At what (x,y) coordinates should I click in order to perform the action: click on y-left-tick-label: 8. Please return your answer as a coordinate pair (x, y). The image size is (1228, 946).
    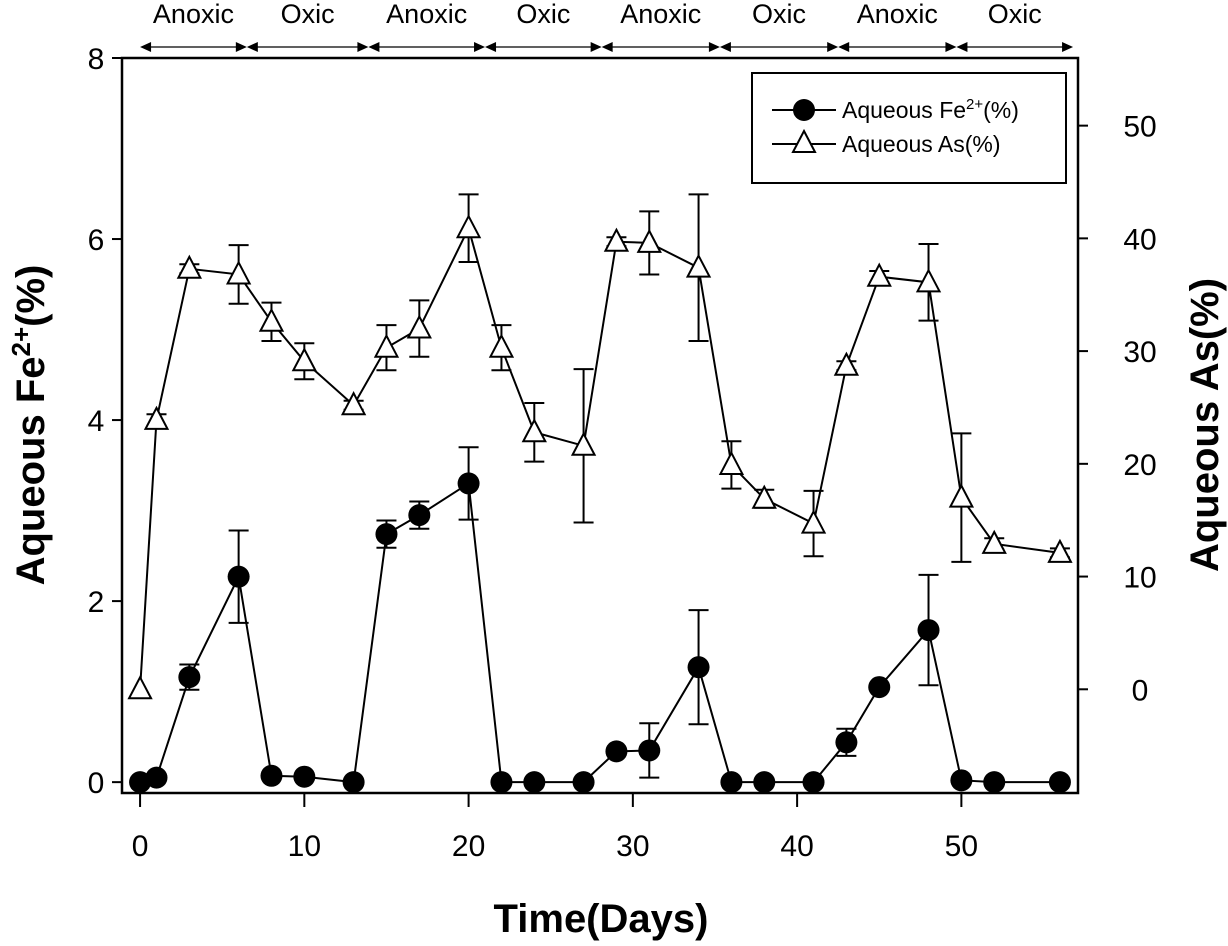
    Looking at the image, I should click on (96, 59).